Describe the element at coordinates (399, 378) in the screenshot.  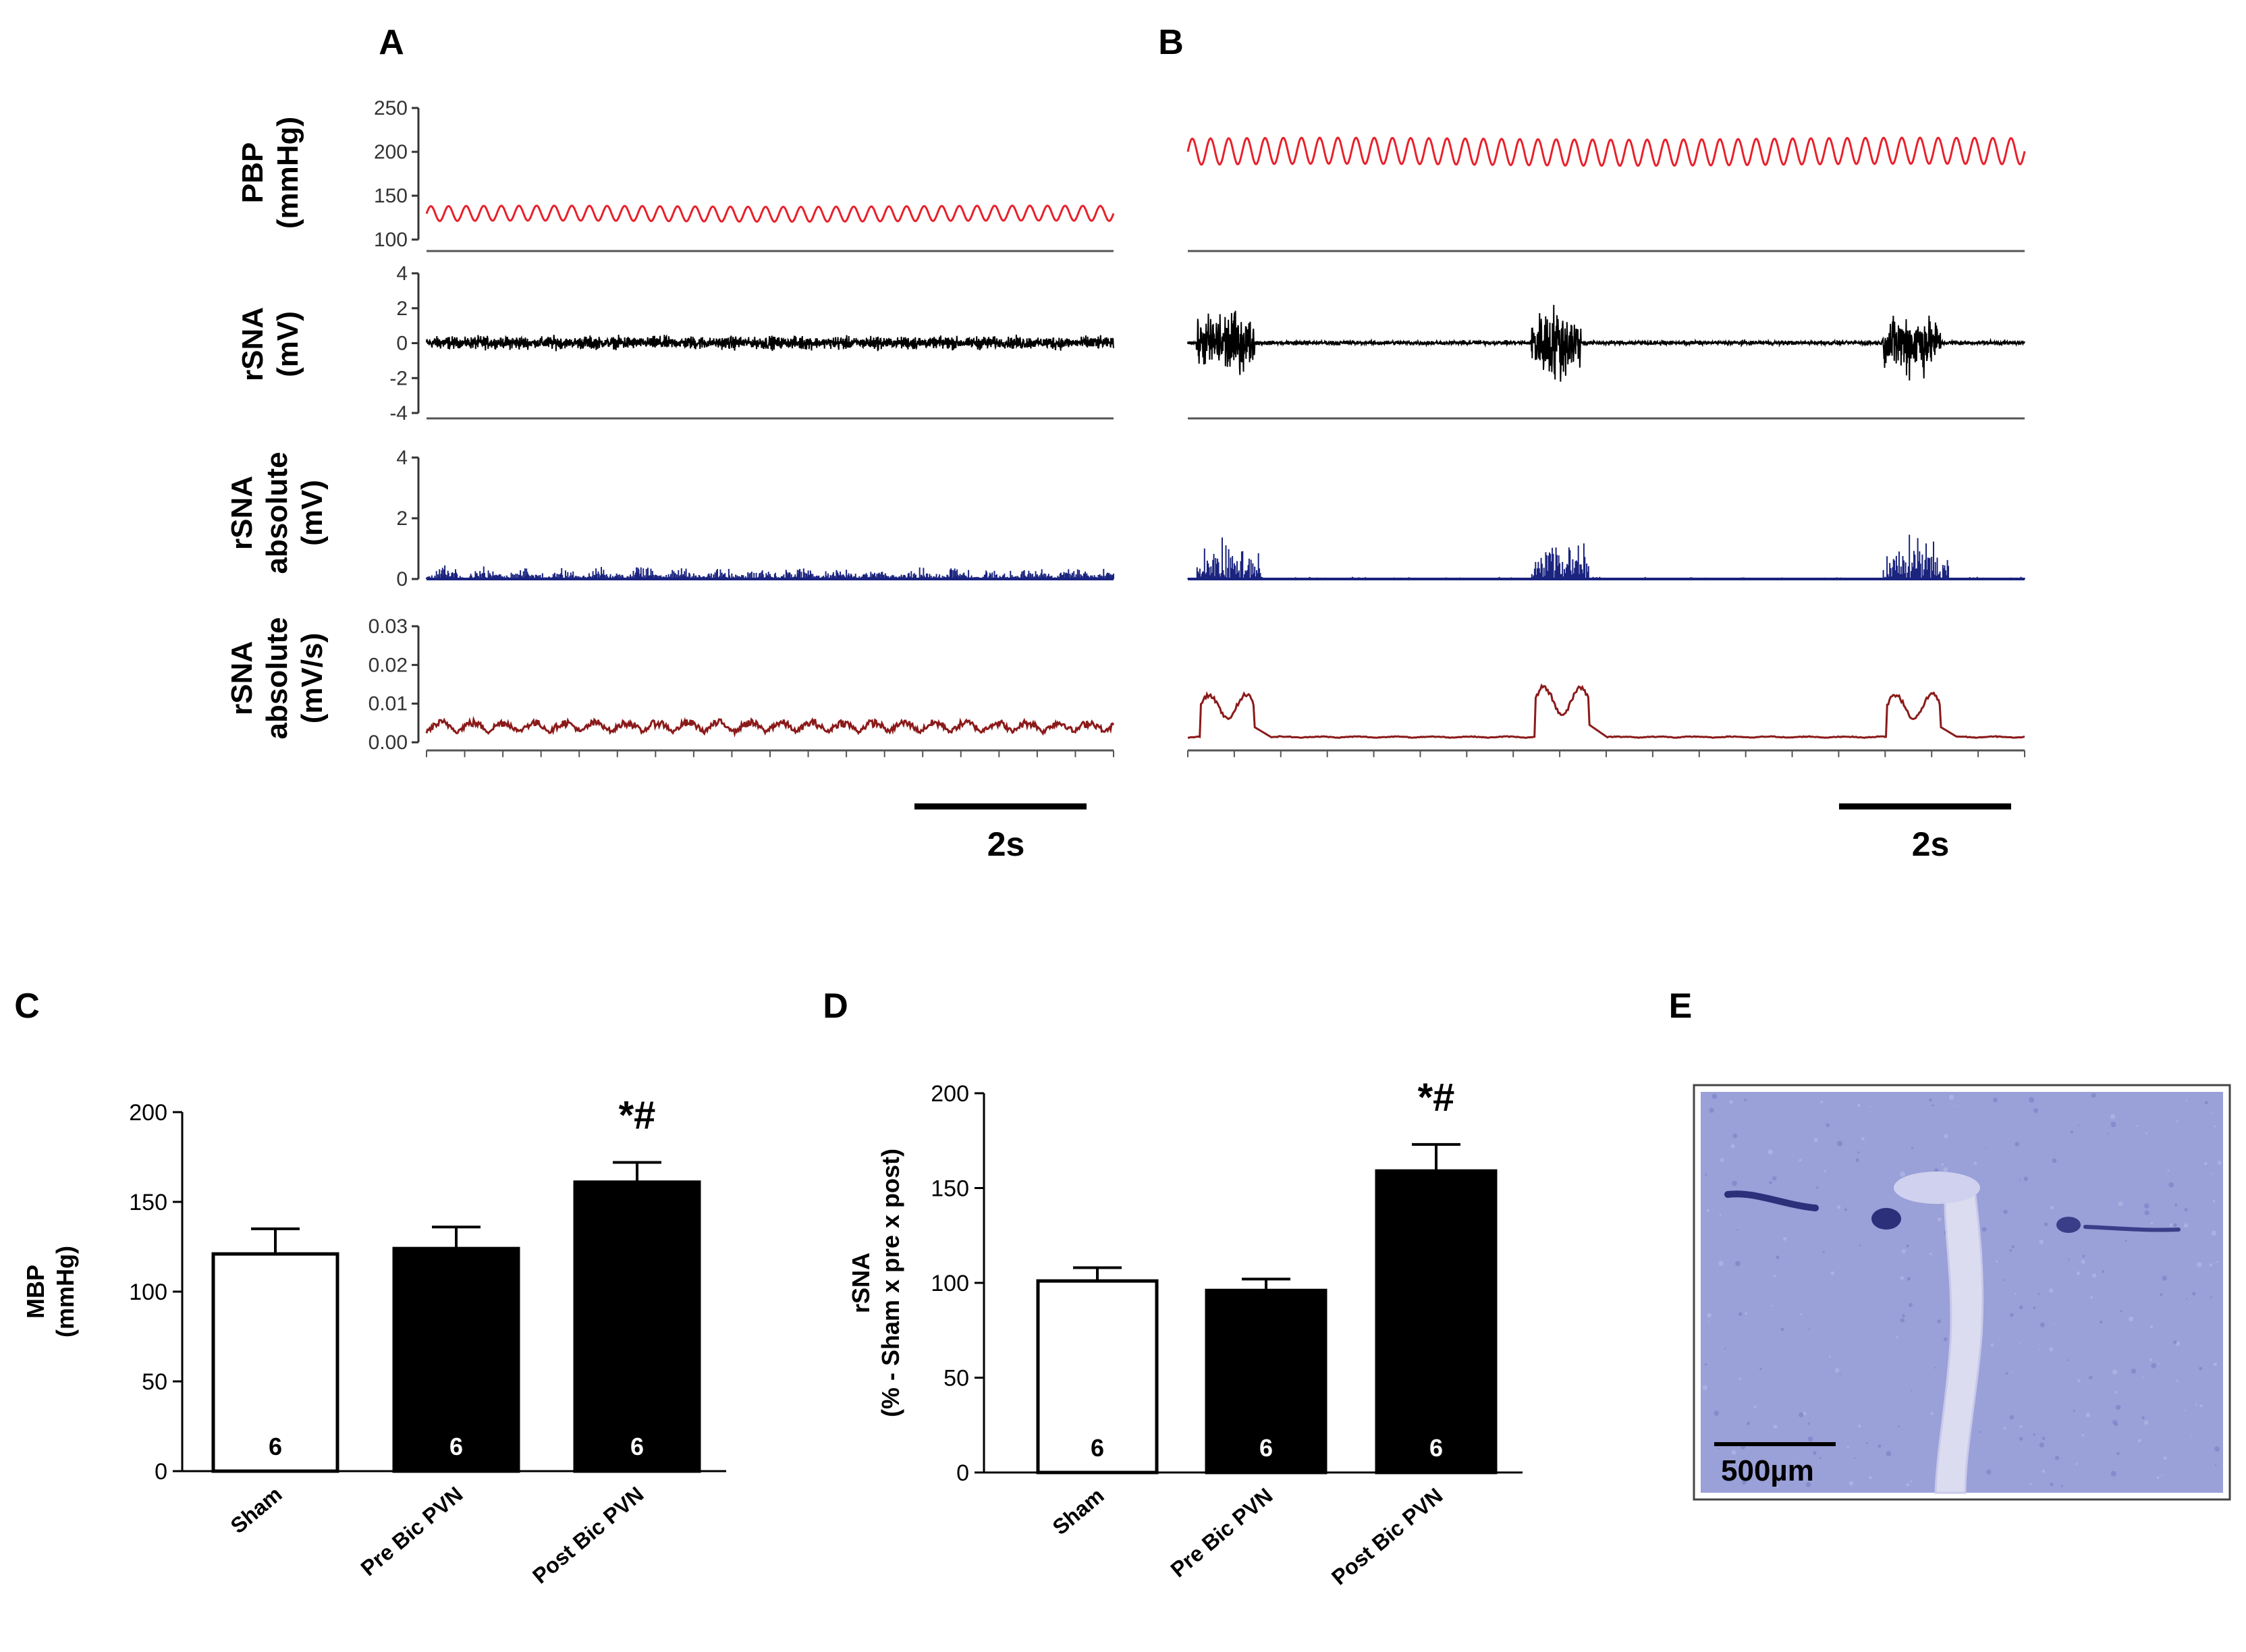
I see `rsna-tick-label: -2` at that location.